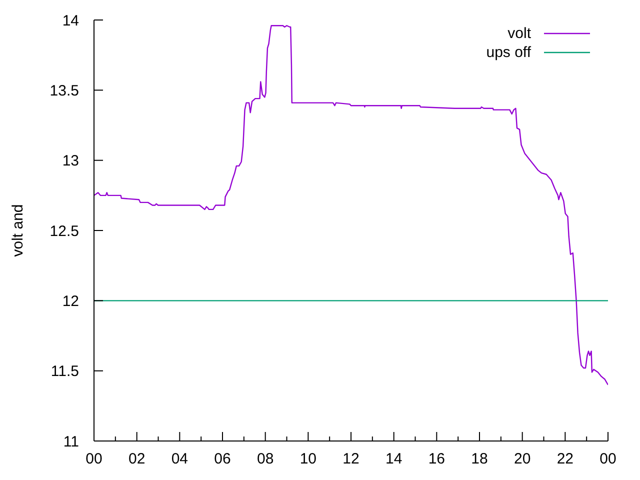 The height and width of the screenshot is (480, 640). Describe the element at coordinates (70, 301) in the screenshot. I see `y-tick-label: 12` at that location.